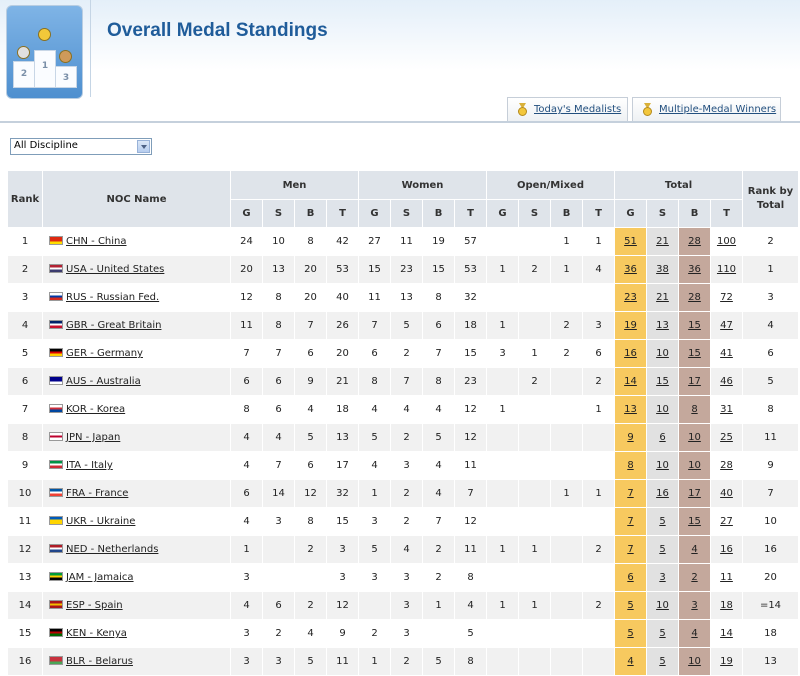 The image size is (800, 676). Describe the element at coordinates (726, 577) in the screenshot. I see `total-count-link: 11` at that location.